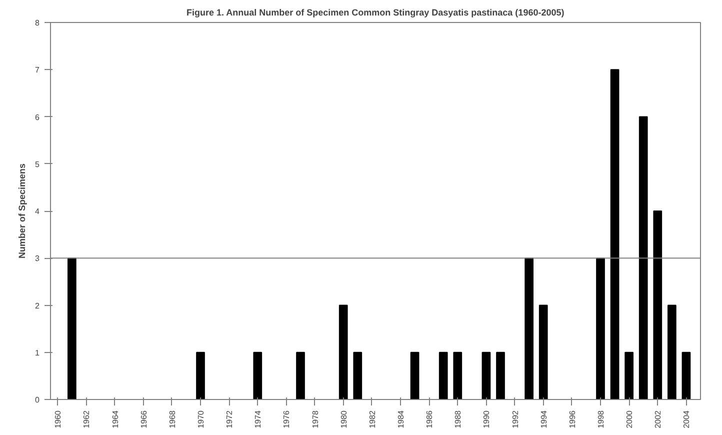 Image resolution: width=722 pixels, height=435 pixels. Describe the element at coordinates (401, 419) in the screenshot. I see `x-tick-label: 1984` at that location.